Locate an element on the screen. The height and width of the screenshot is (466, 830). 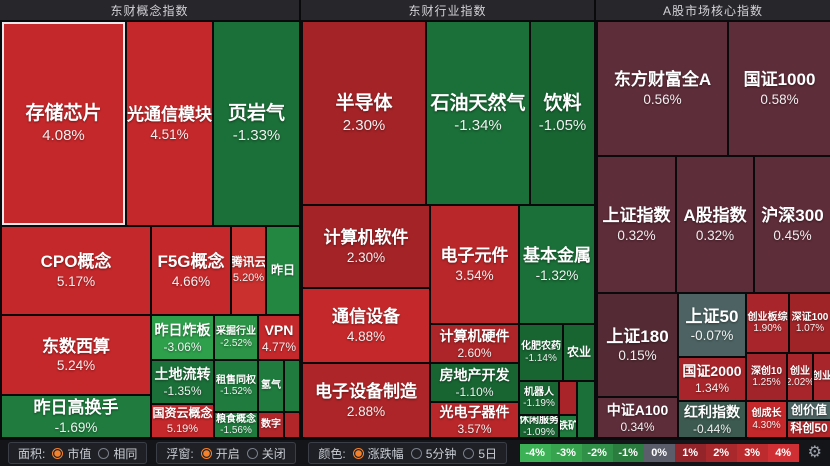
tile-sse-50: 上证50 -0.07% is located at coordinates (712, 325).